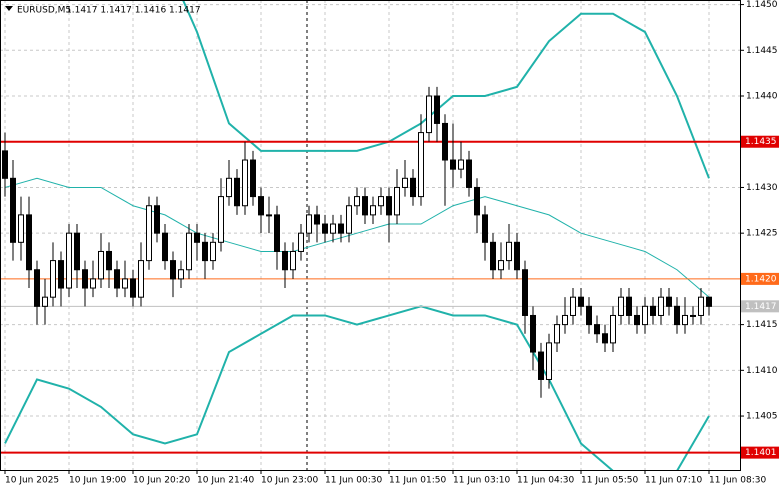 The width and height of the screenshot is (781, 489). I want to click on x-tick-label: 10 Jun 2025, so click(32, 481).